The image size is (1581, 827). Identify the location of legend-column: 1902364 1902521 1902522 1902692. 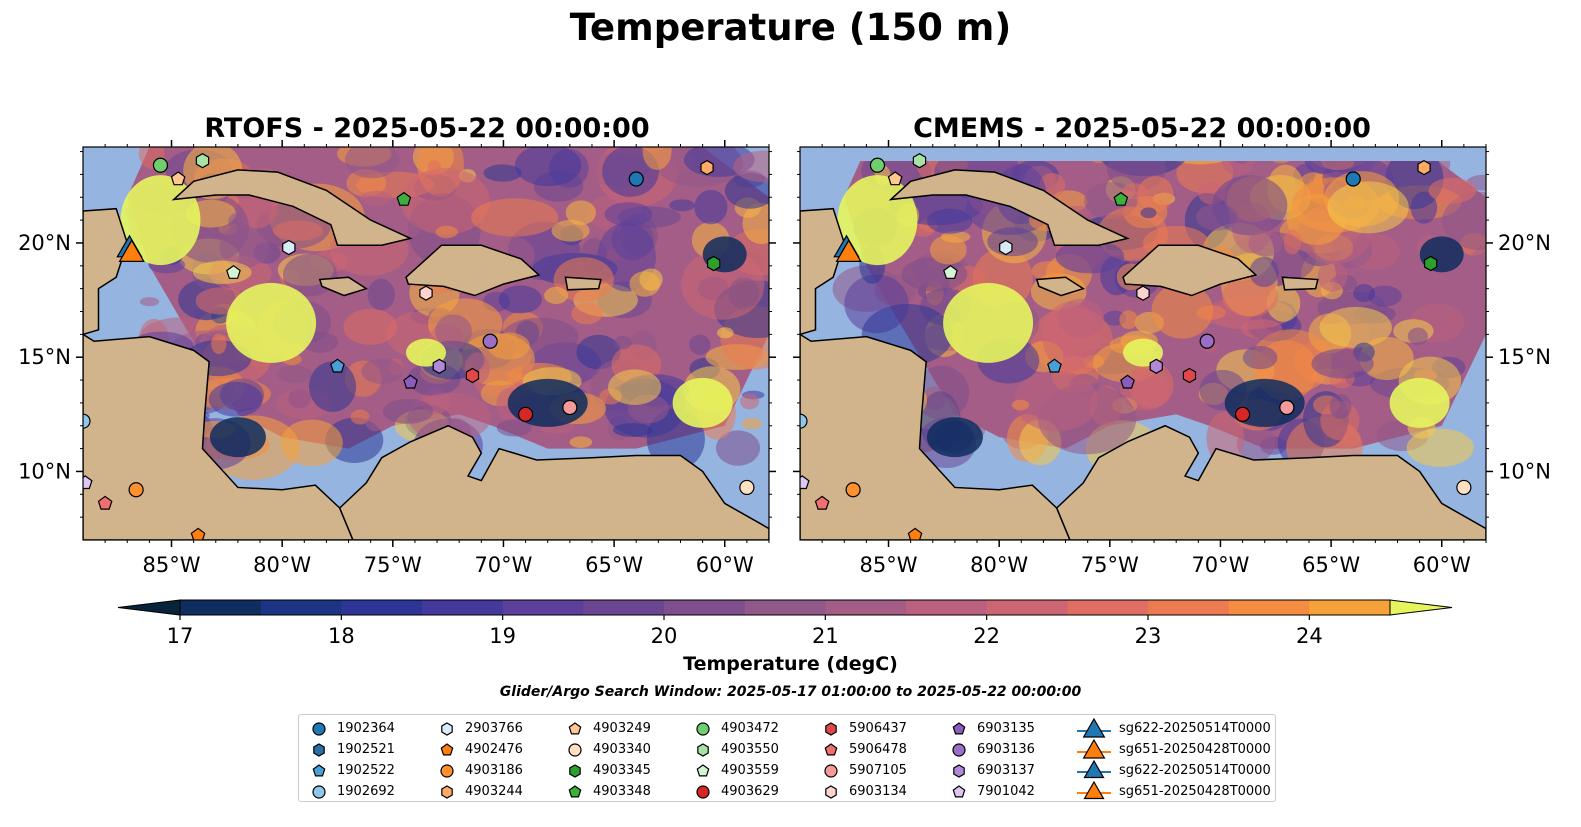
(352, 760).